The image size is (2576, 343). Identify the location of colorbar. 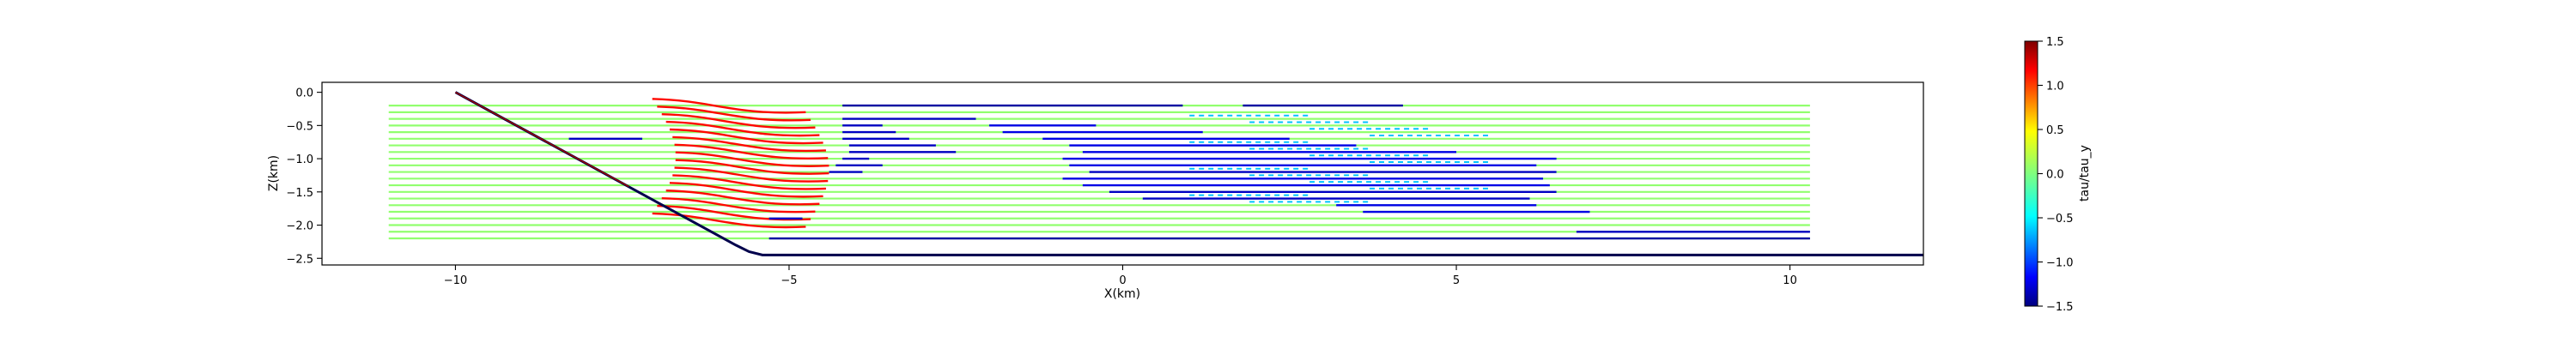
(2031, 174).